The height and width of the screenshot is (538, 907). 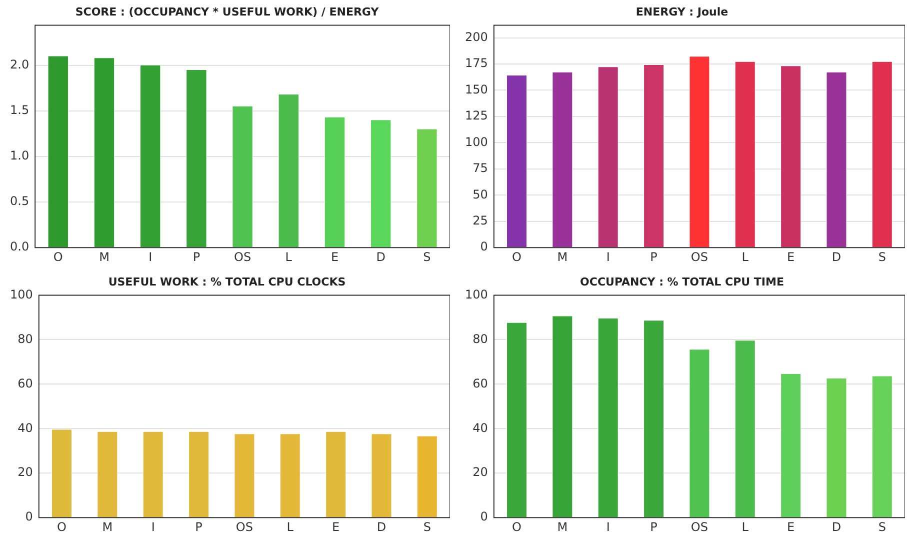 What do you see at coordinates (476, 37) in the screenshot?
I see `y-tick-label: 200` at bounding box center [476, 37].